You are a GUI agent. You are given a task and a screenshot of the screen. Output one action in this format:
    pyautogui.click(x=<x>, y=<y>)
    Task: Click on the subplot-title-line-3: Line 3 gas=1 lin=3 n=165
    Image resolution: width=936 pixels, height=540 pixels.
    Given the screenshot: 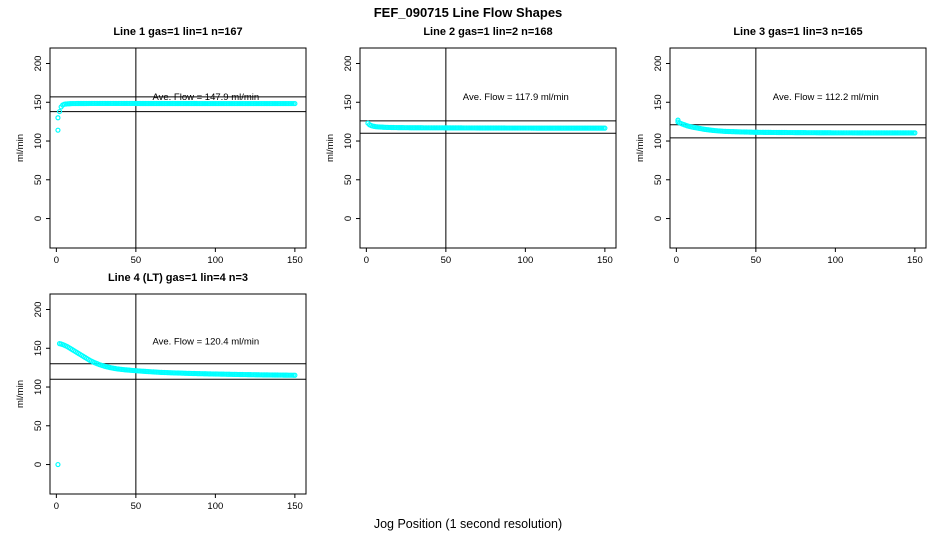 What is the action you would take?
    pyautogui.click(x=798, y=32)
    